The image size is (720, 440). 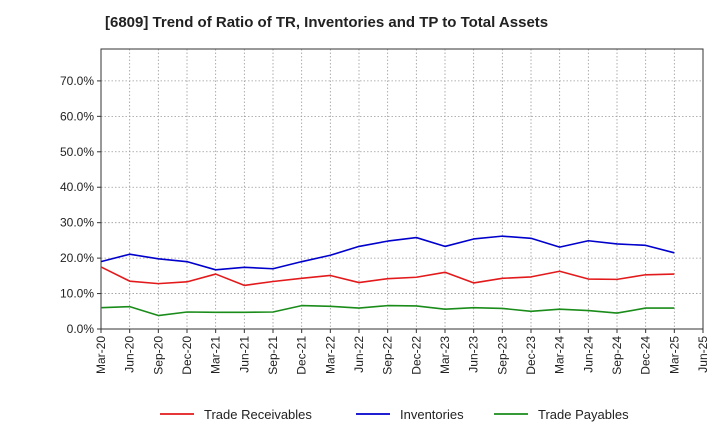 What do you see at coordinates (187, 355) in the screenshot?
I see `x-tick-label: Dec-20` at bounding box center [187, 355].